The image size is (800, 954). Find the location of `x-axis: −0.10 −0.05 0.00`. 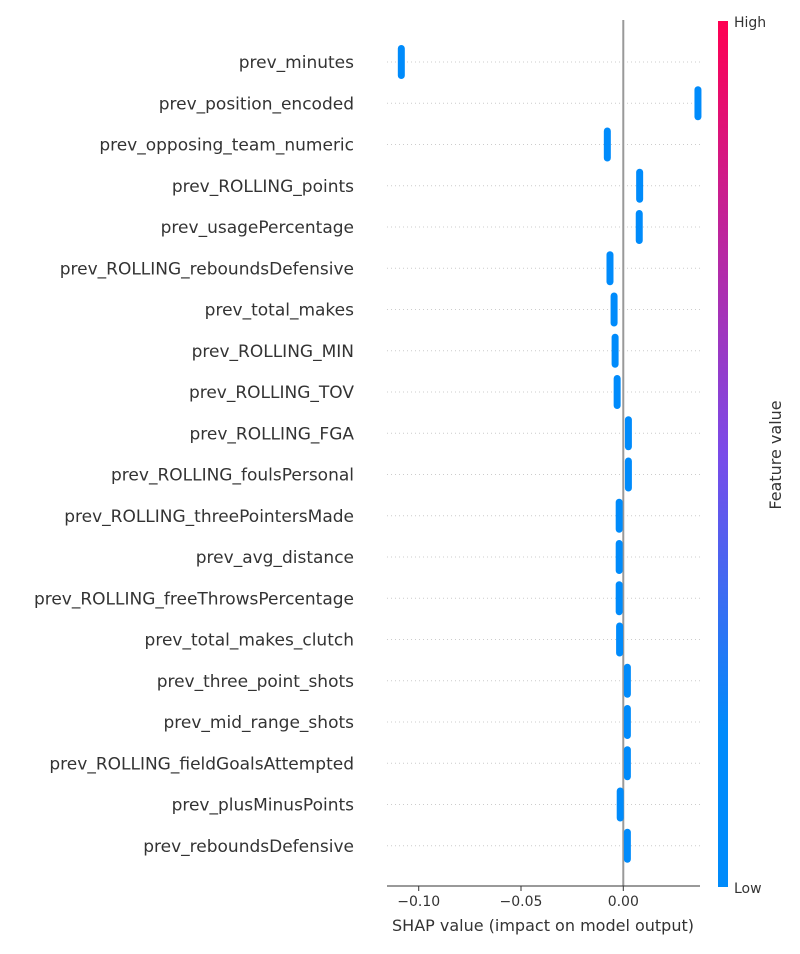

x-axis: −0.10 −0.05 0.00 is located at coordinates (543, 897).